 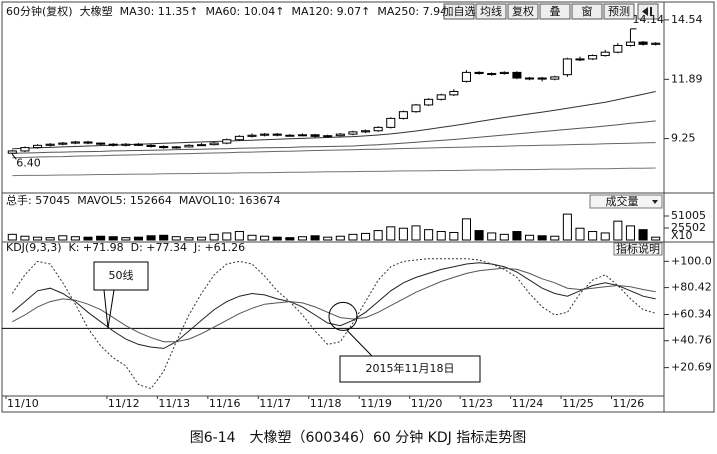 I want to click on caption: 图6-14 大橡塑（600346）60 分钟 KDJ 指标走势图, so click(x=358, y=437).